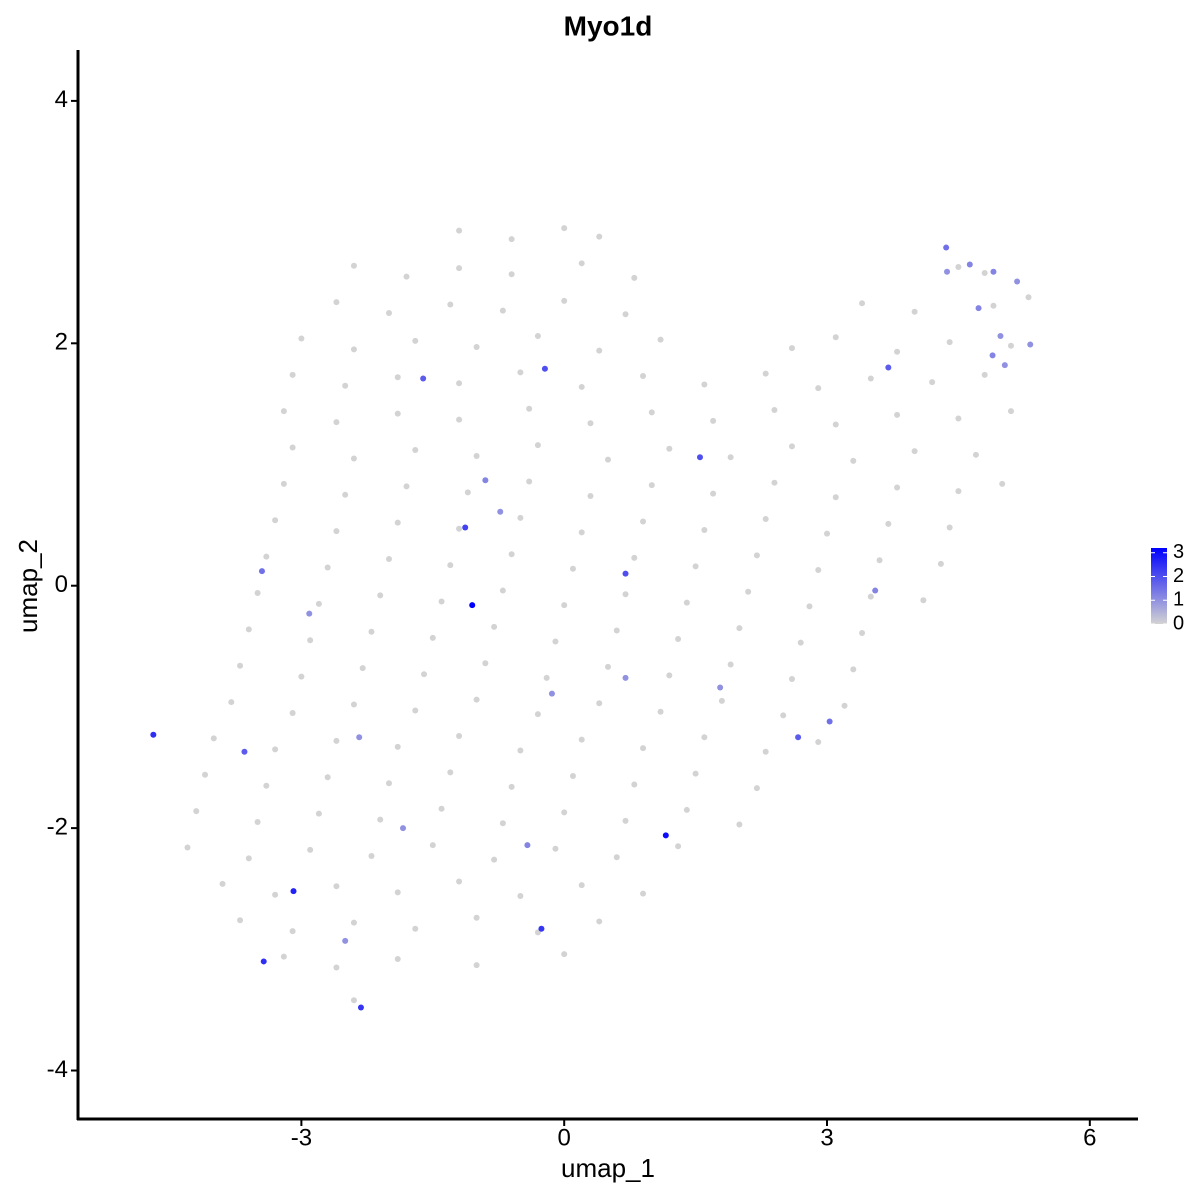 The height and width of the screenshot is (1200, 1200). What do you see at coordinates (1178, 600) in the screenshot?
I see `colorbar-label: 1` at bounding box center [1178, 600].